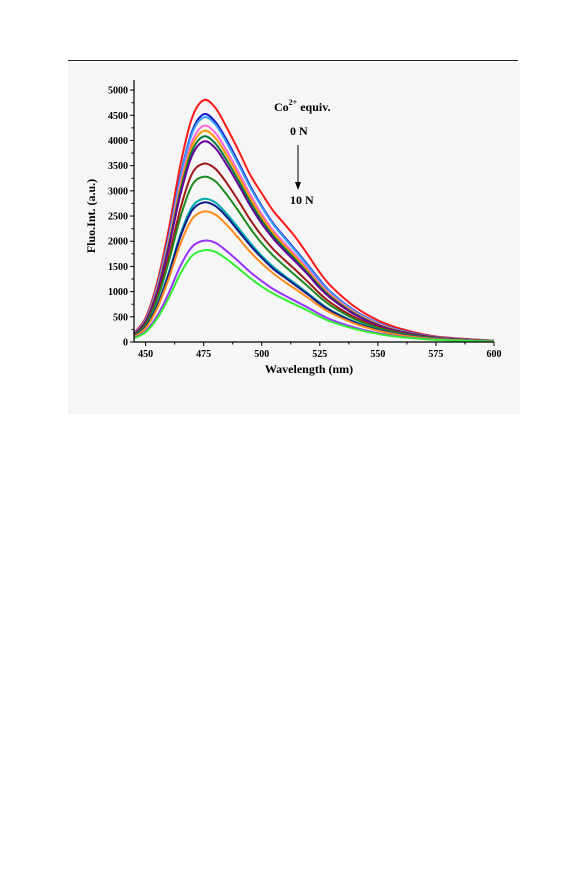 The width and height of the screenshot is (585, 888). I want to click on y-tick-label-2000: 2000, so click(118, 242).